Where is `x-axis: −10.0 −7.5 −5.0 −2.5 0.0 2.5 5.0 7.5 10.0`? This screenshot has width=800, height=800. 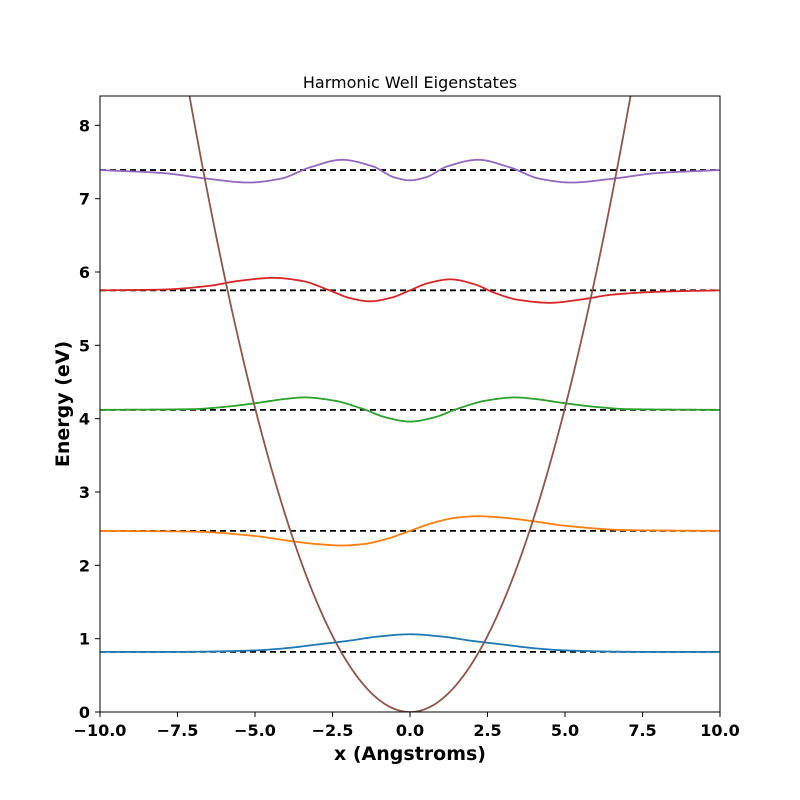 x-axis: −10.0 −7.5 −5.0 −2.5 0.0 2.5 5.0 7.5 10.0 is located at coordinates (407, 726).